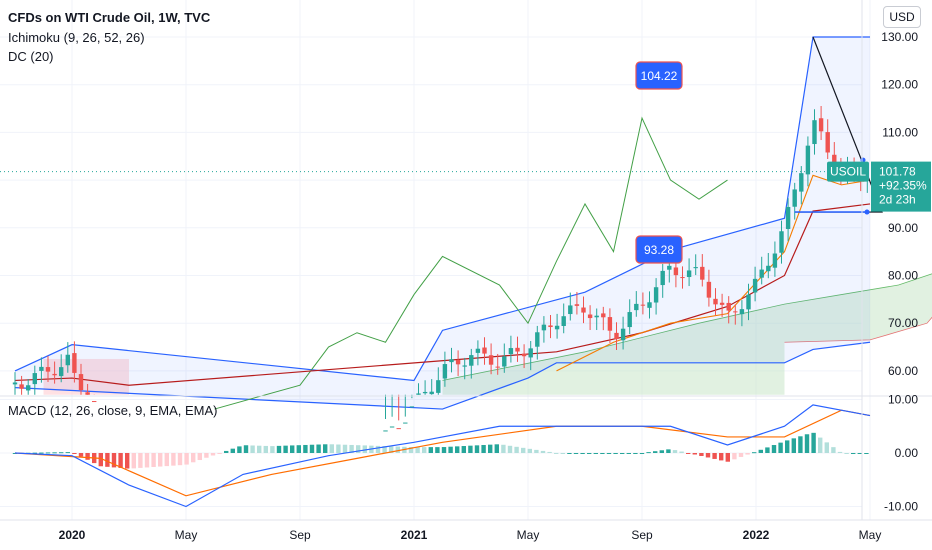 This screenshot has height=550, width=932. Describe the element at coordinates (76, 37) in the screenshot. I see `ichimoku-legend: Ichimoku (9, 26, 52, 26)` at that location.